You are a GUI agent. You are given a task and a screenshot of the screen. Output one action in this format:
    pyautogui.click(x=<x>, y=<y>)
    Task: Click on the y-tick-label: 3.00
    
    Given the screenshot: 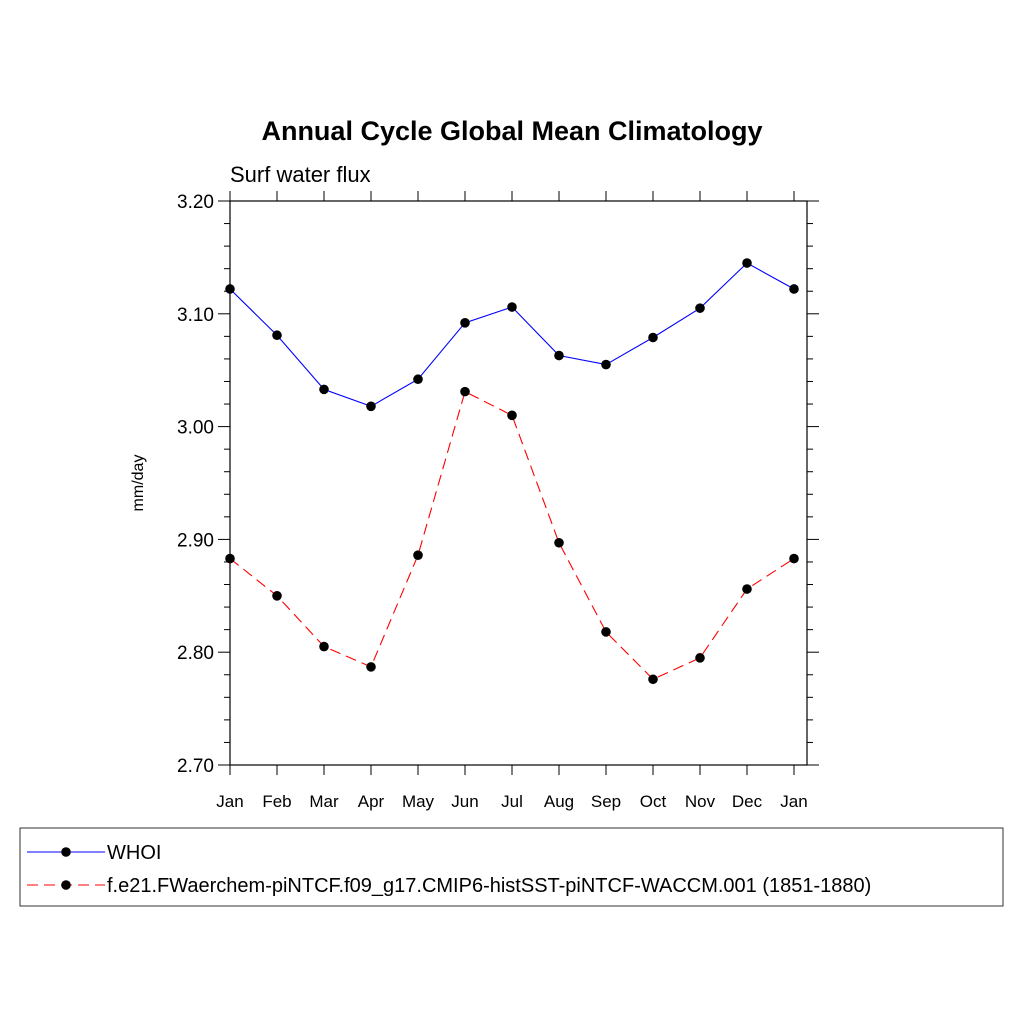 What is the action you would take?
    pyautogui.click(x=195, y=428)
    